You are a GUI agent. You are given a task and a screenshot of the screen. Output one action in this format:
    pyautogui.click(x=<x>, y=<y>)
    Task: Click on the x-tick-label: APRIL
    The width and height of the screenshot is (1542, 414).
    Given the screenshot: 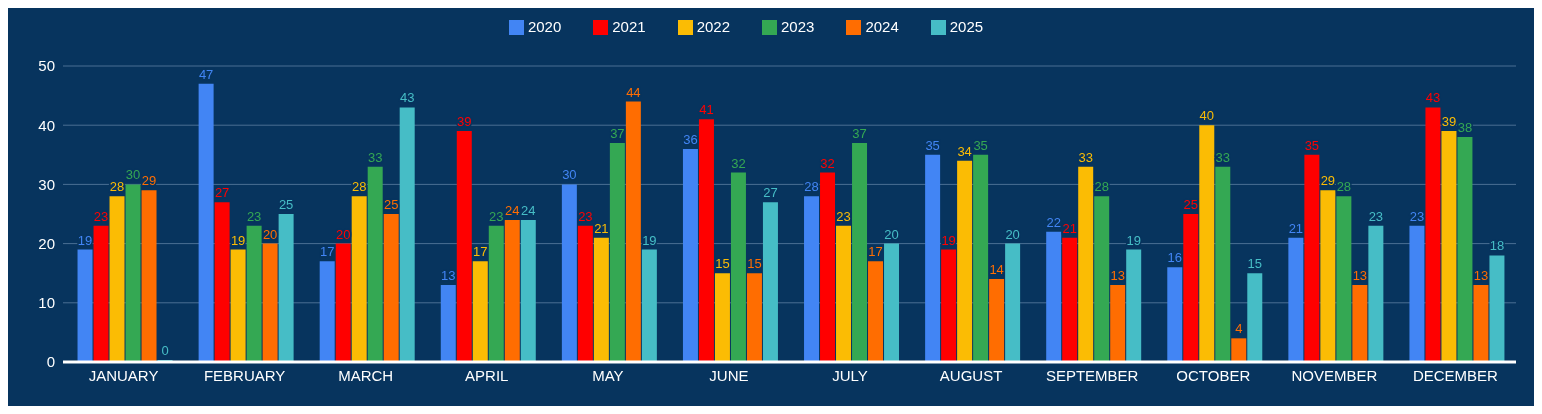 What is the action you would take?
    pyautogui.click(x=487, y=375)
    